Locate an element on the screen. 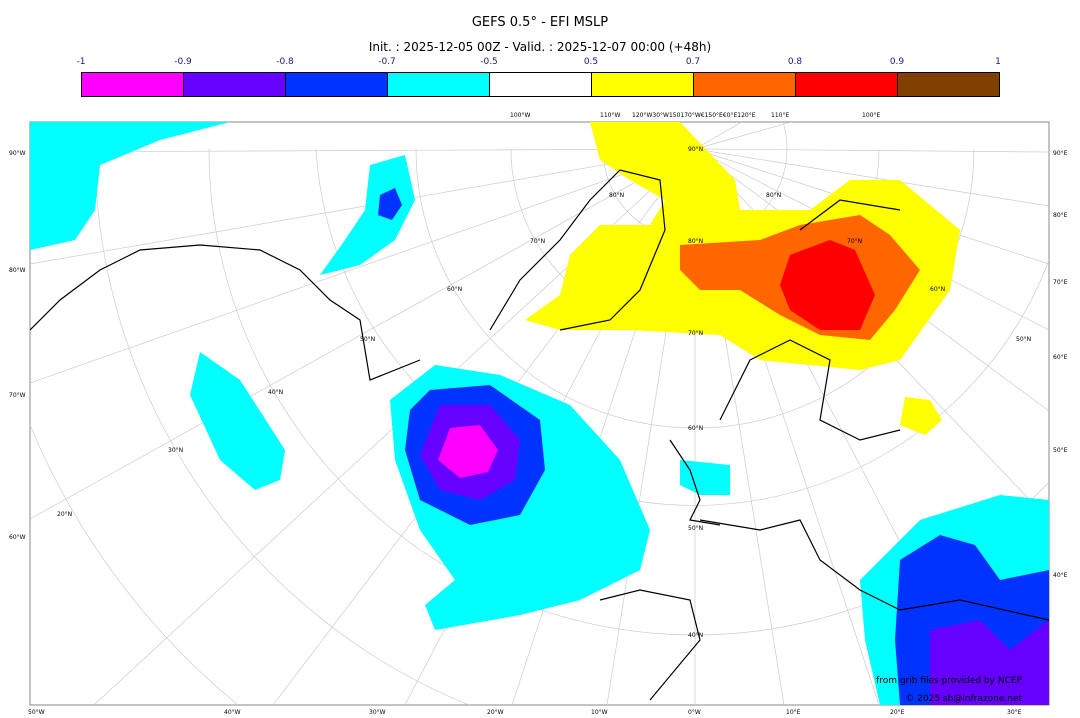  top-label: 110°E is located at coordinates (780, 115).